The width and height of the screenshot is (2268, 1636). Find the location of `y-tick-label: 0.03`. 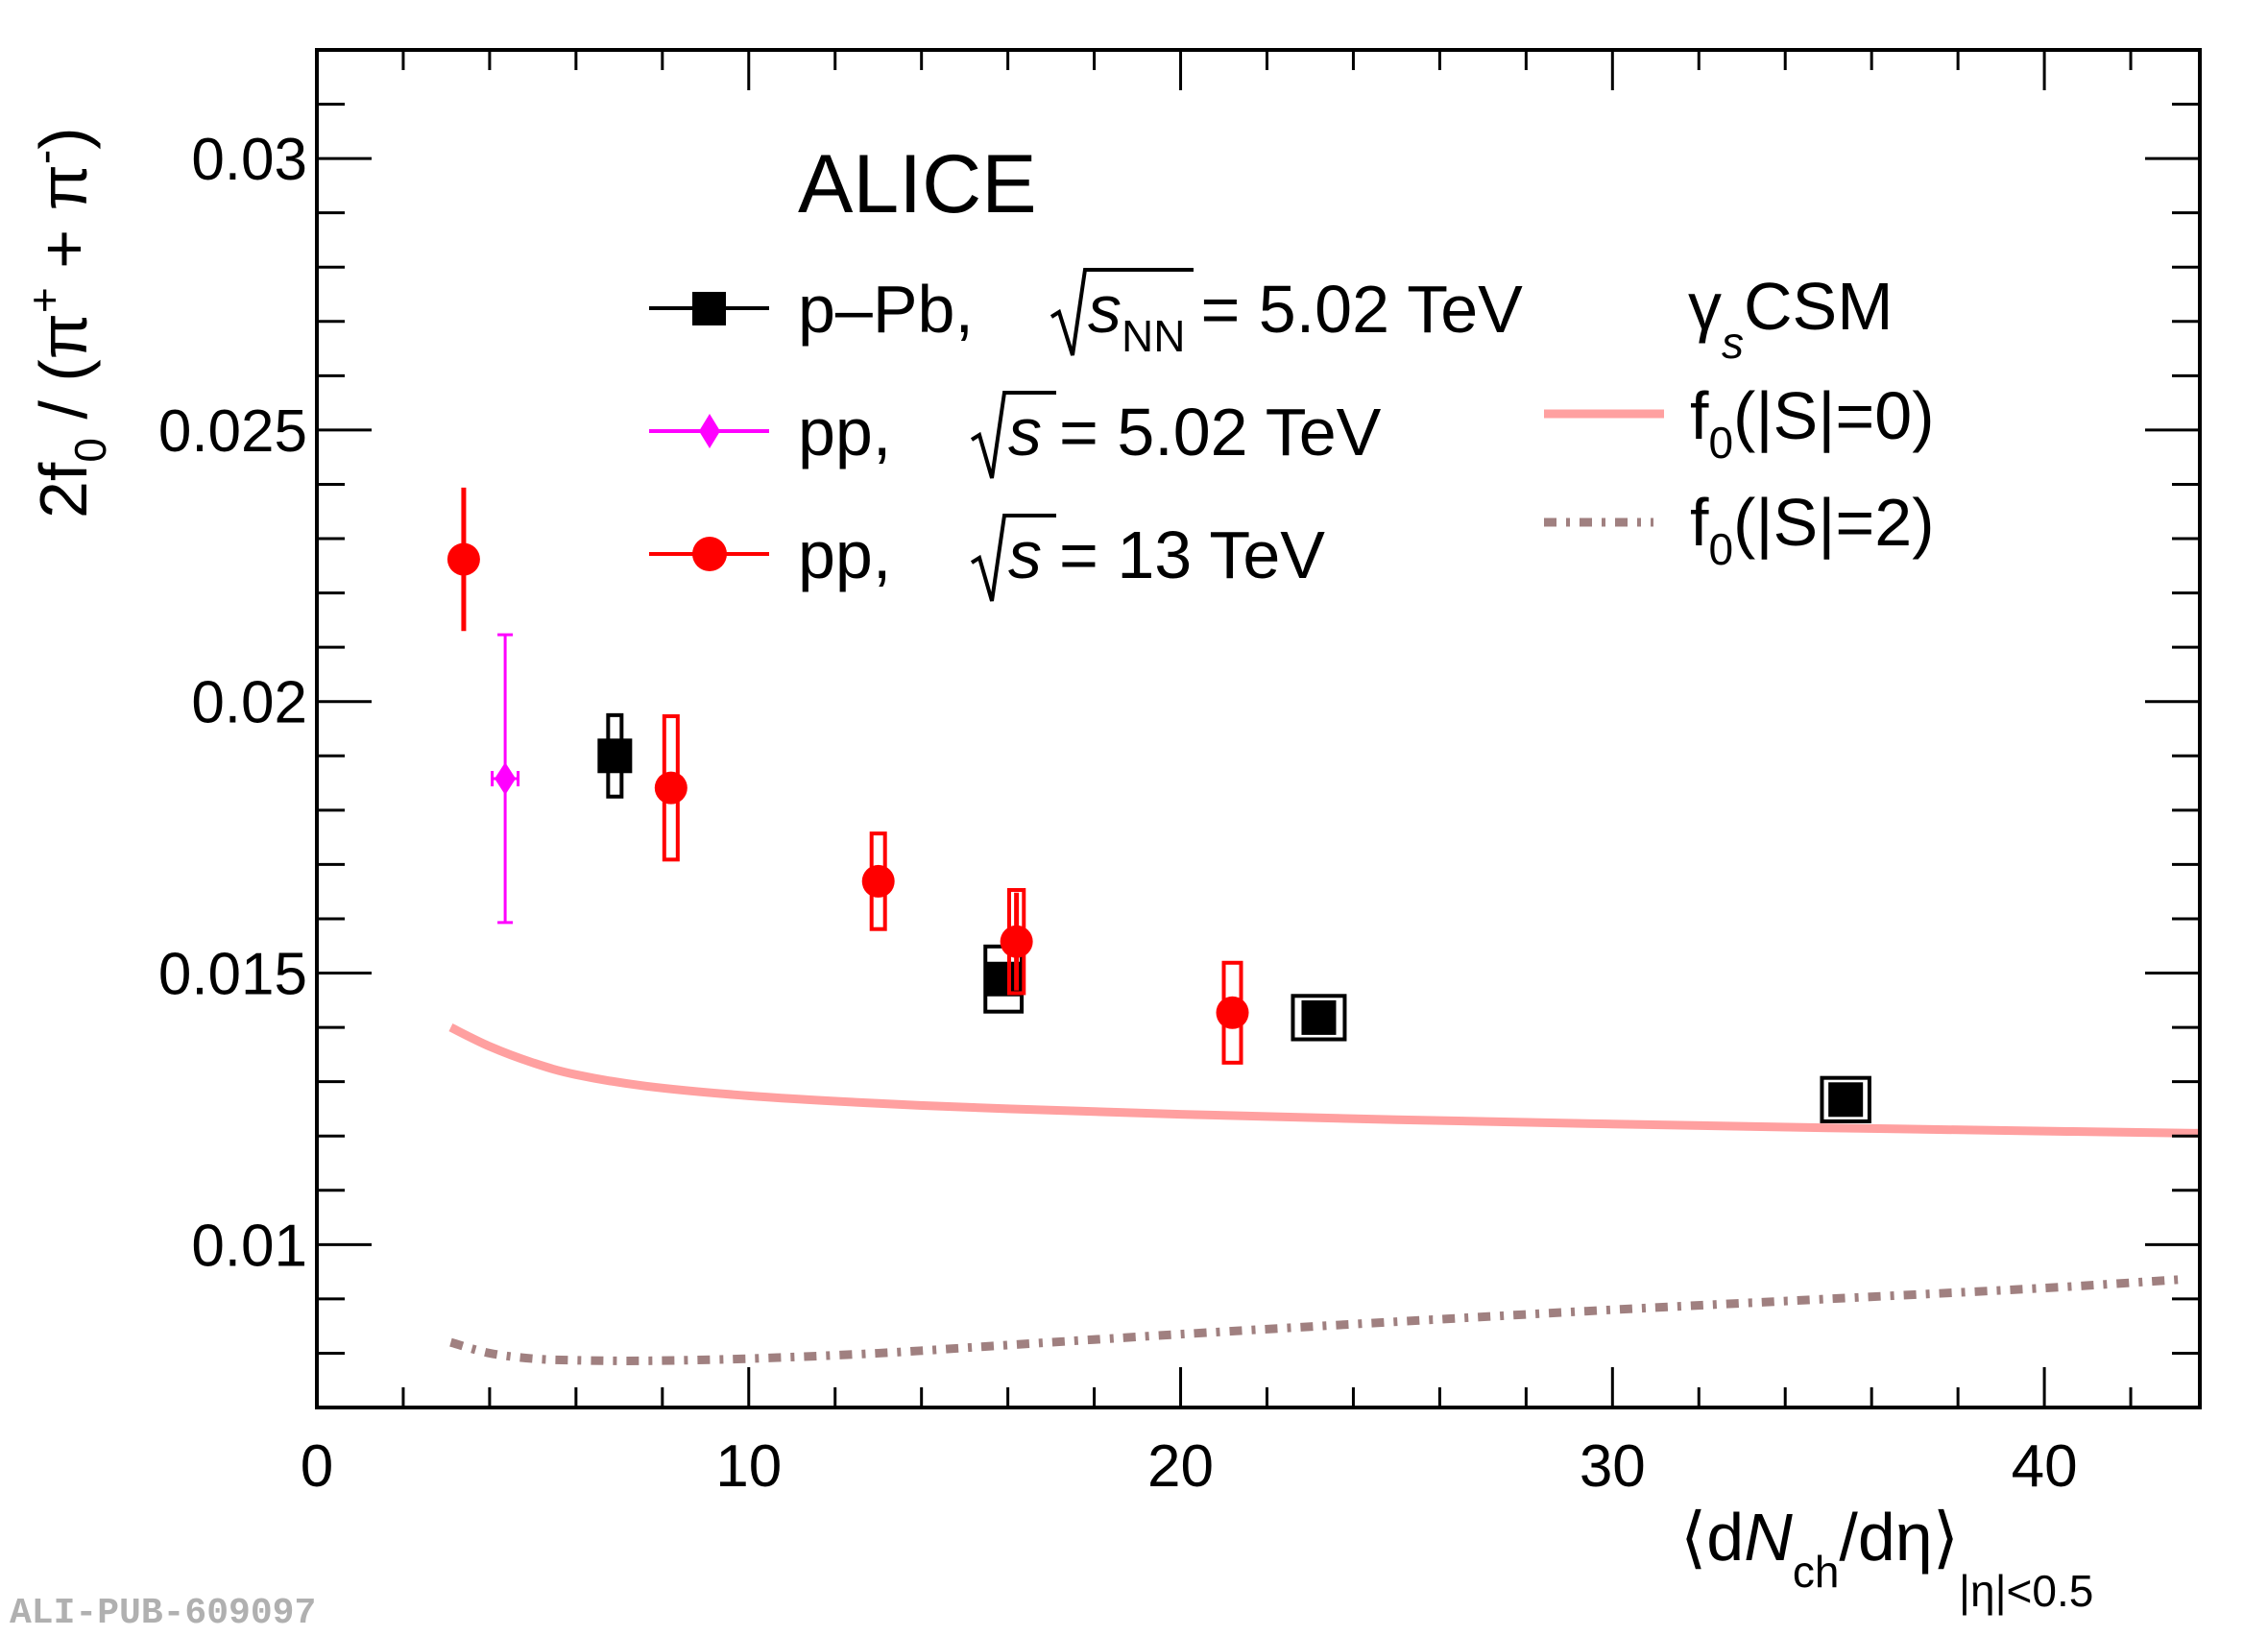

y-tick-label: 0.03 is located at coordinates (249, 160).